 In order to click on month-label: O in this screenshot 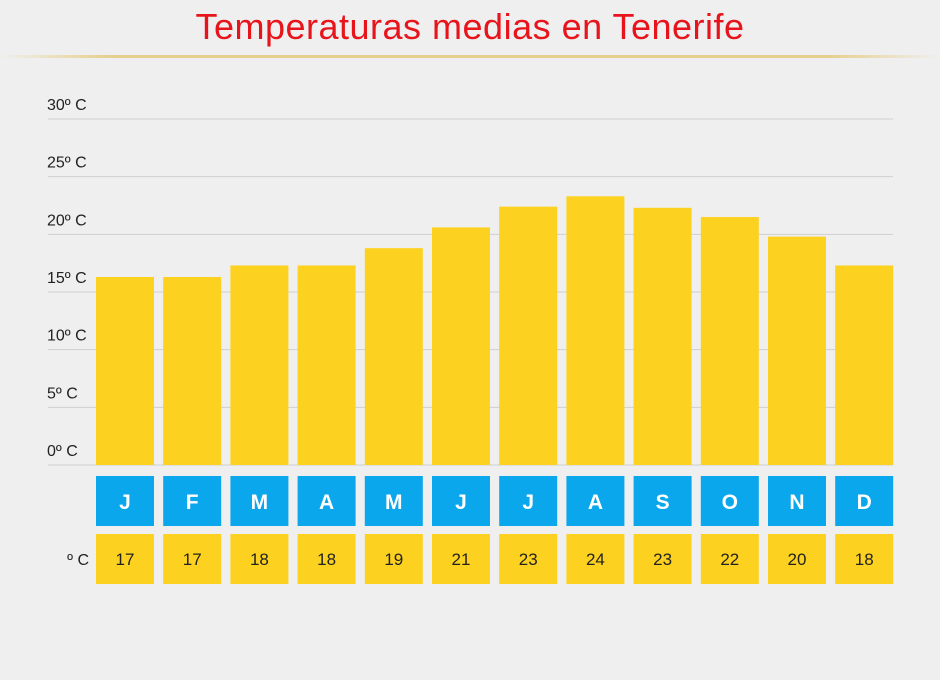, I will do `click(730, 502)`.